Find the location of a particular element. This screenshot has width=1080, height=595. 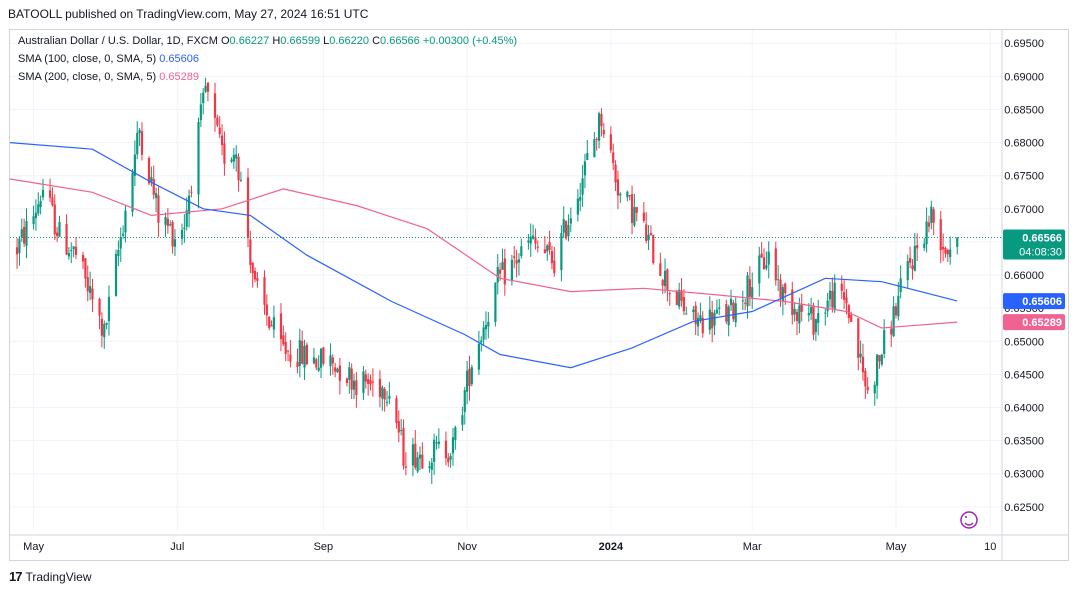

emoji-icon is located at coordinates (969, 520).